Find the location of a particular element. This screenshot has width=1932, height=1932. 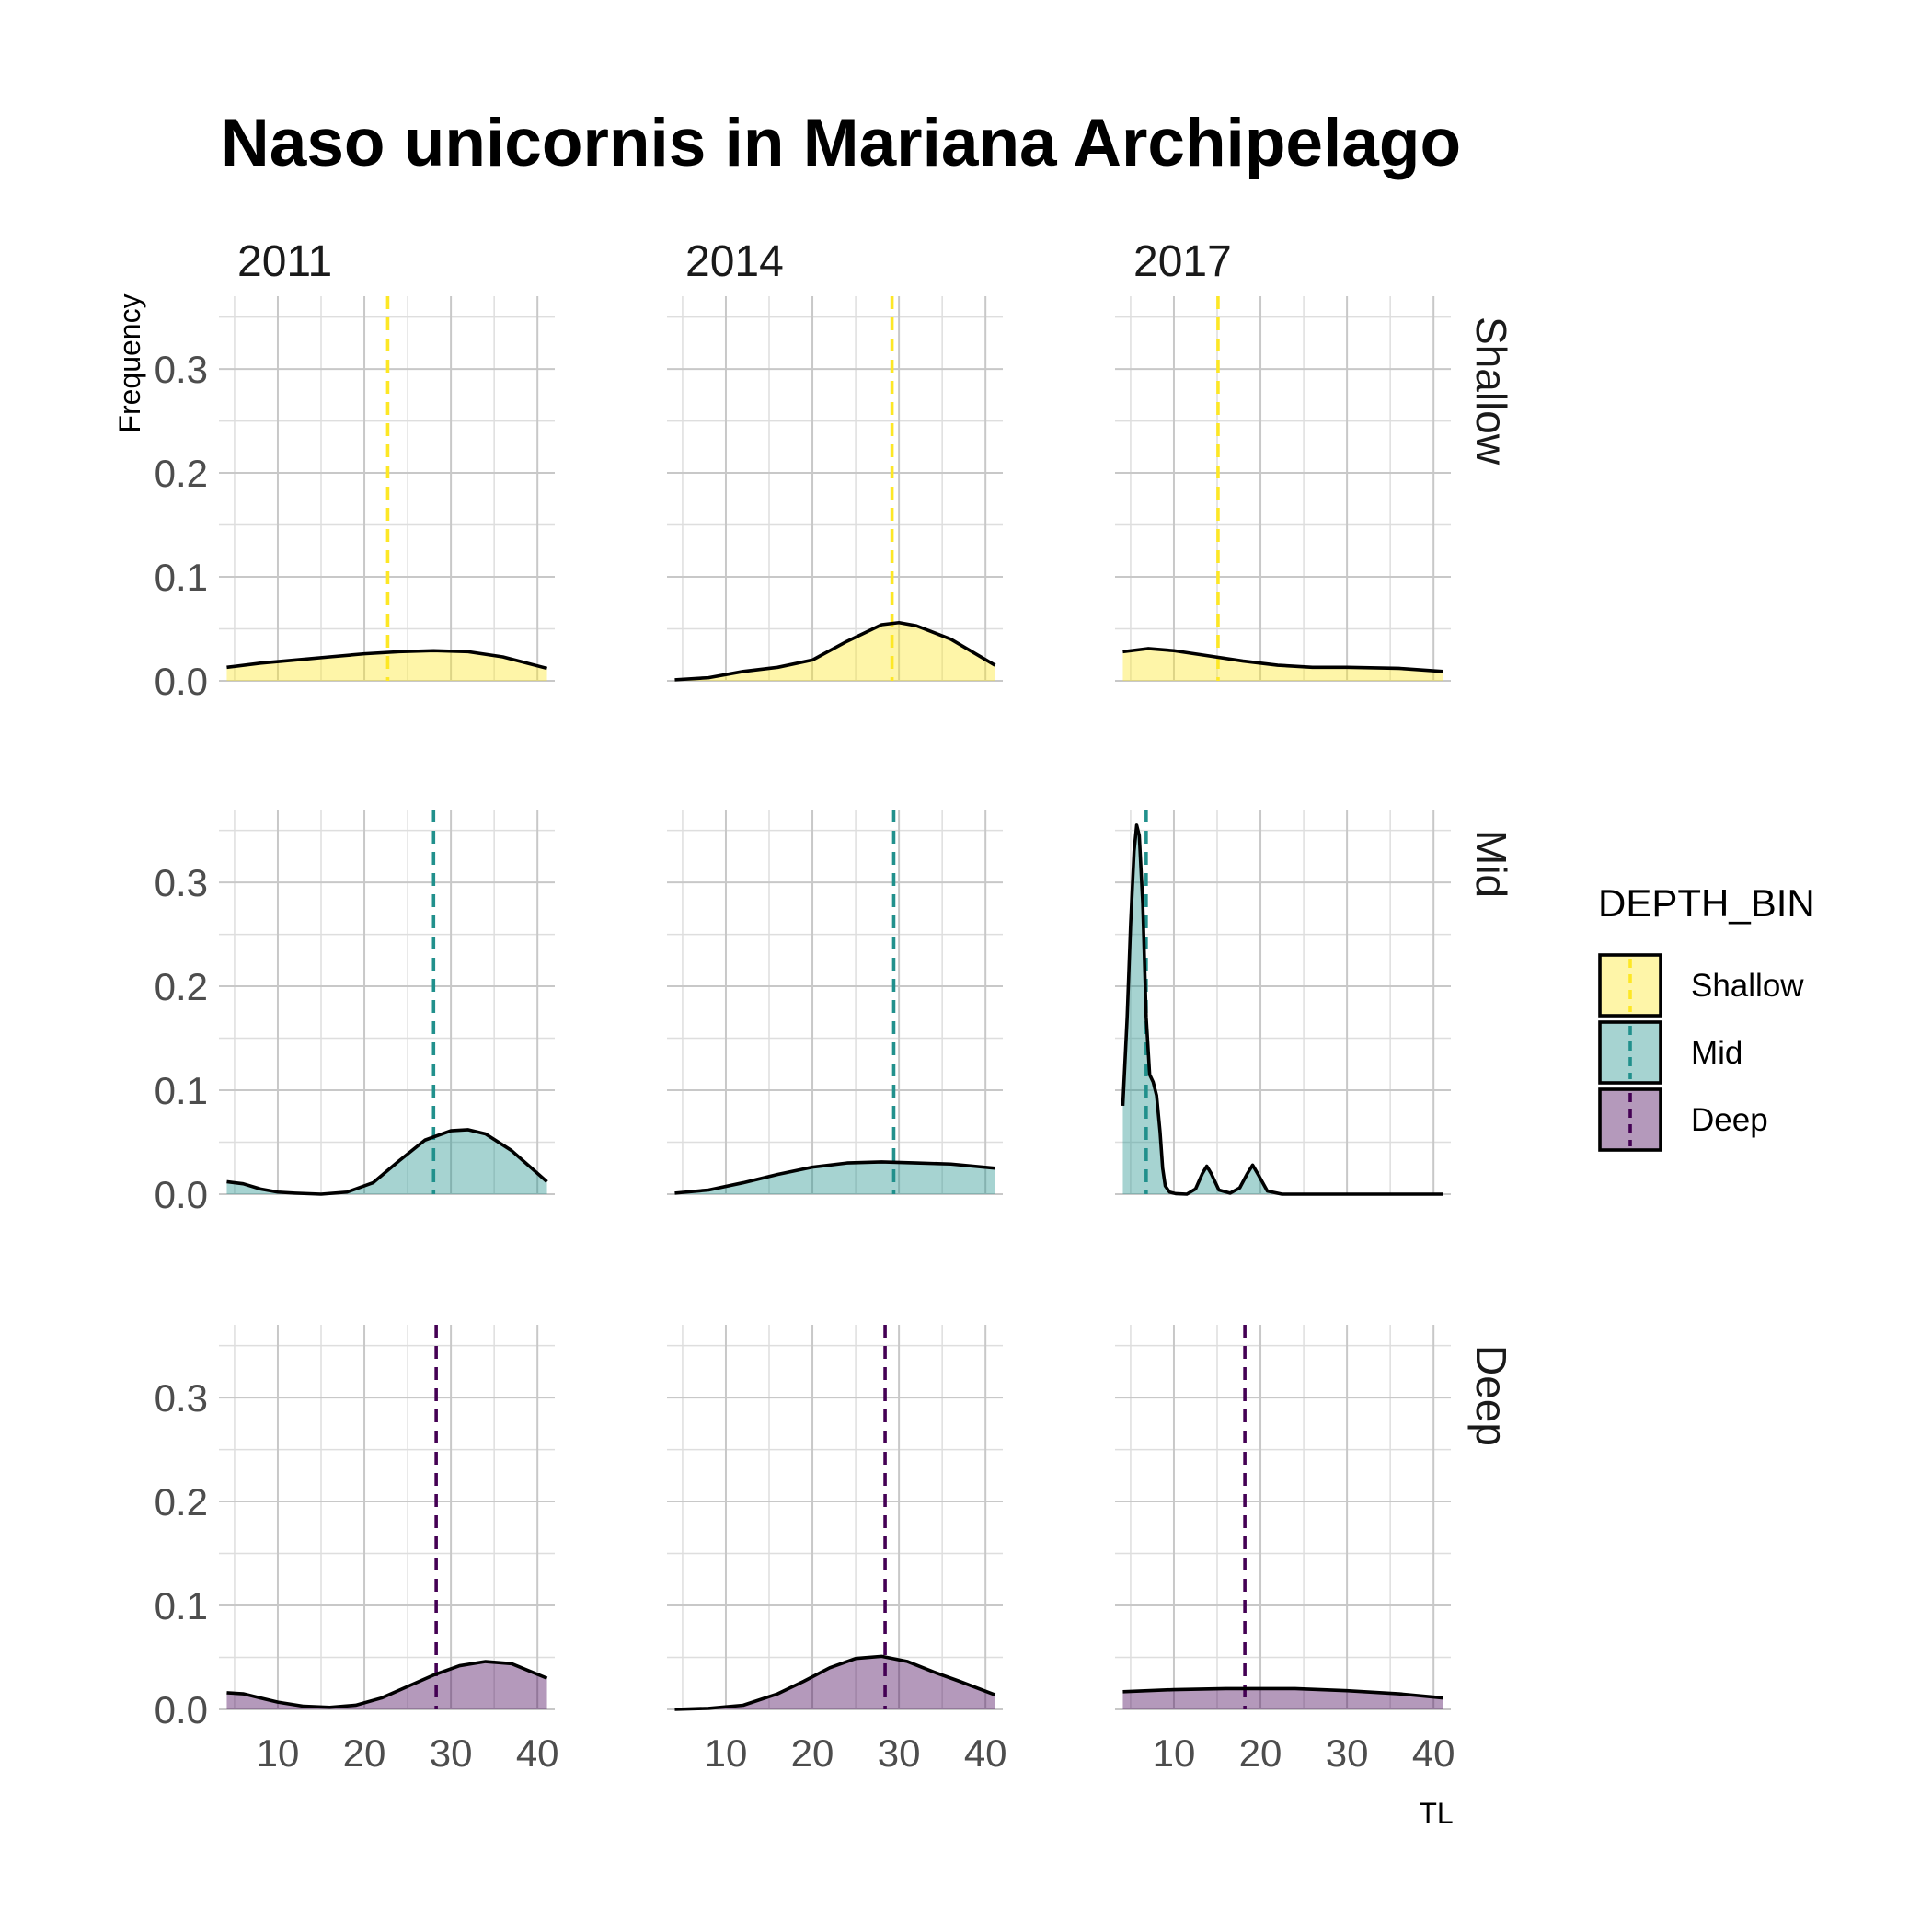

panel-grid: 0.0 0.1 0.2 0.3 2011 is located at coordinates (355, 470).